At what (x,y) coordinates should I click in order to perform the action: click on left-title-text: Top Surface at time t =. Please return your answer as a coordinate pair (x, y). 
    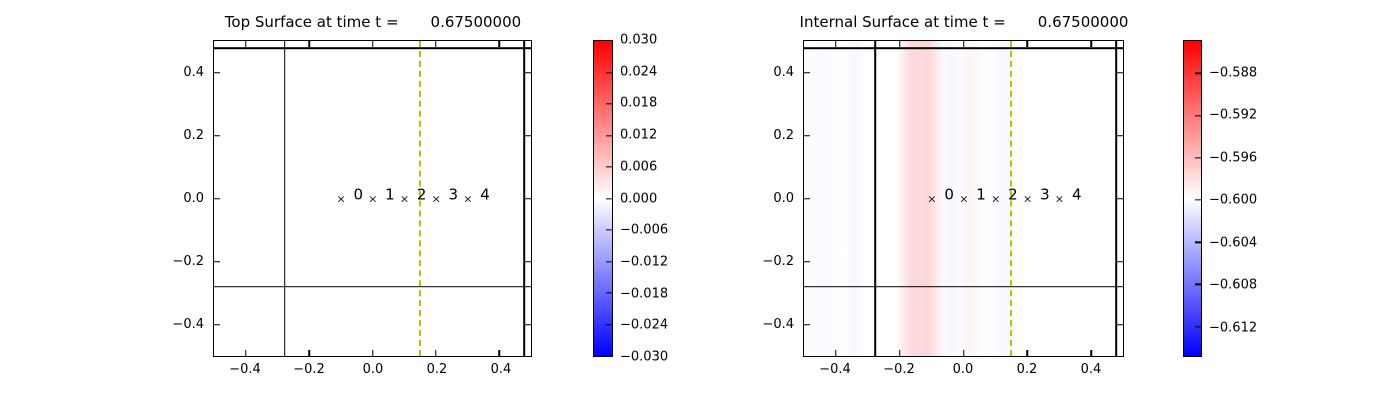
    Looking at the image, I should click on (311, 22).